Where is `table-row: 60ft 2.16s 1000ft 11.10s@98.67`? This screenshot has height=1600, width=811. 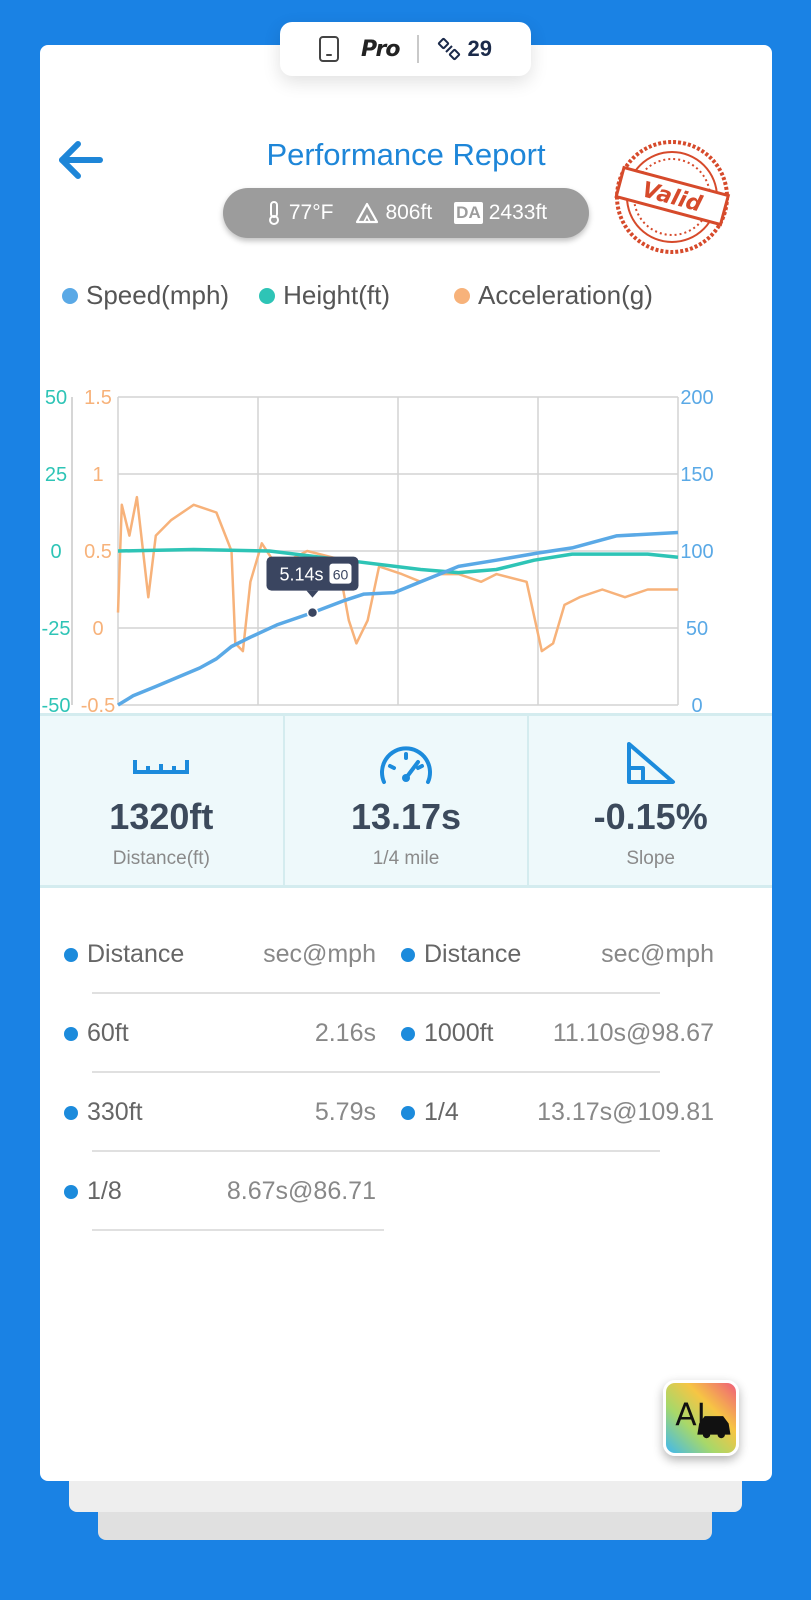
table-row: 60ft 2.16s 1000ft 11.10s@98.67 is located at coordinates (407, 1033).